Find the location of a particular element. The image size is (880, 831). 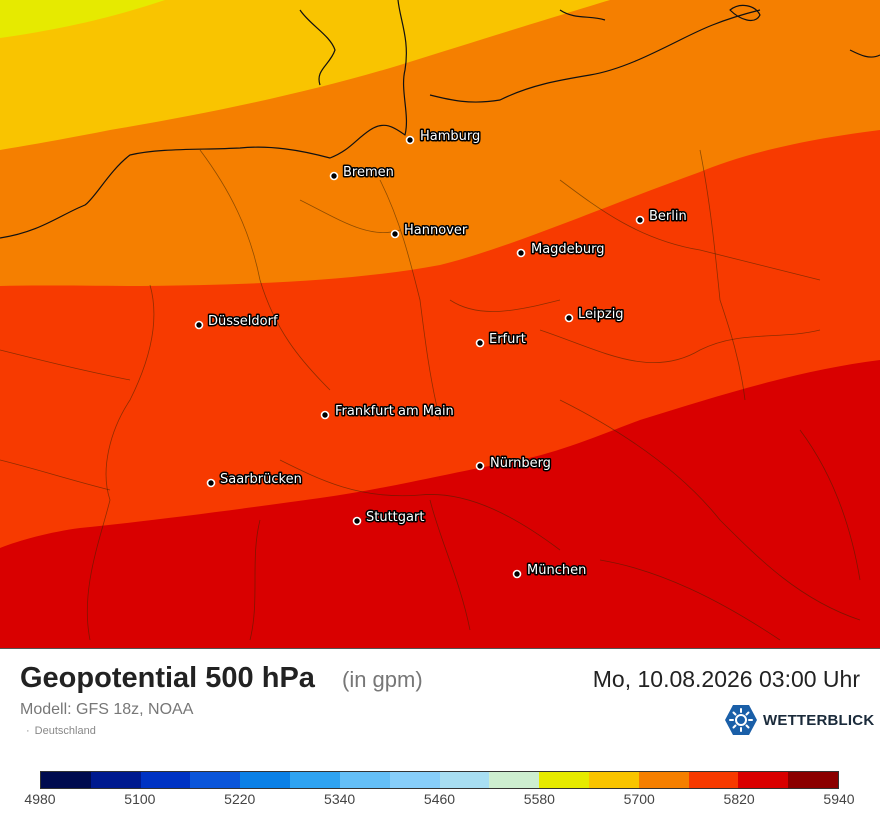

city-label-frankfurt: Frankfurt am Main is located at coordinates (395, 412).